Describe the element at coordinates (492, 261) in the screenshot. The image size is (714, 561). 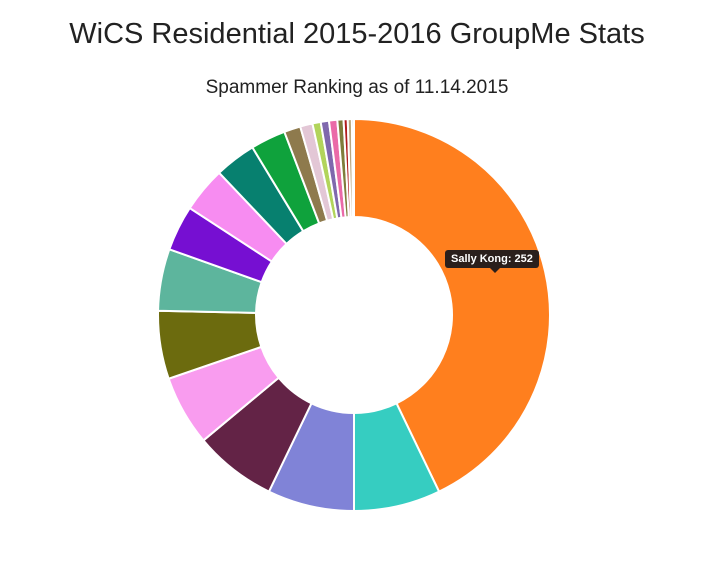
I see `slice-tooltip: Sally Kong: 252` at that location.